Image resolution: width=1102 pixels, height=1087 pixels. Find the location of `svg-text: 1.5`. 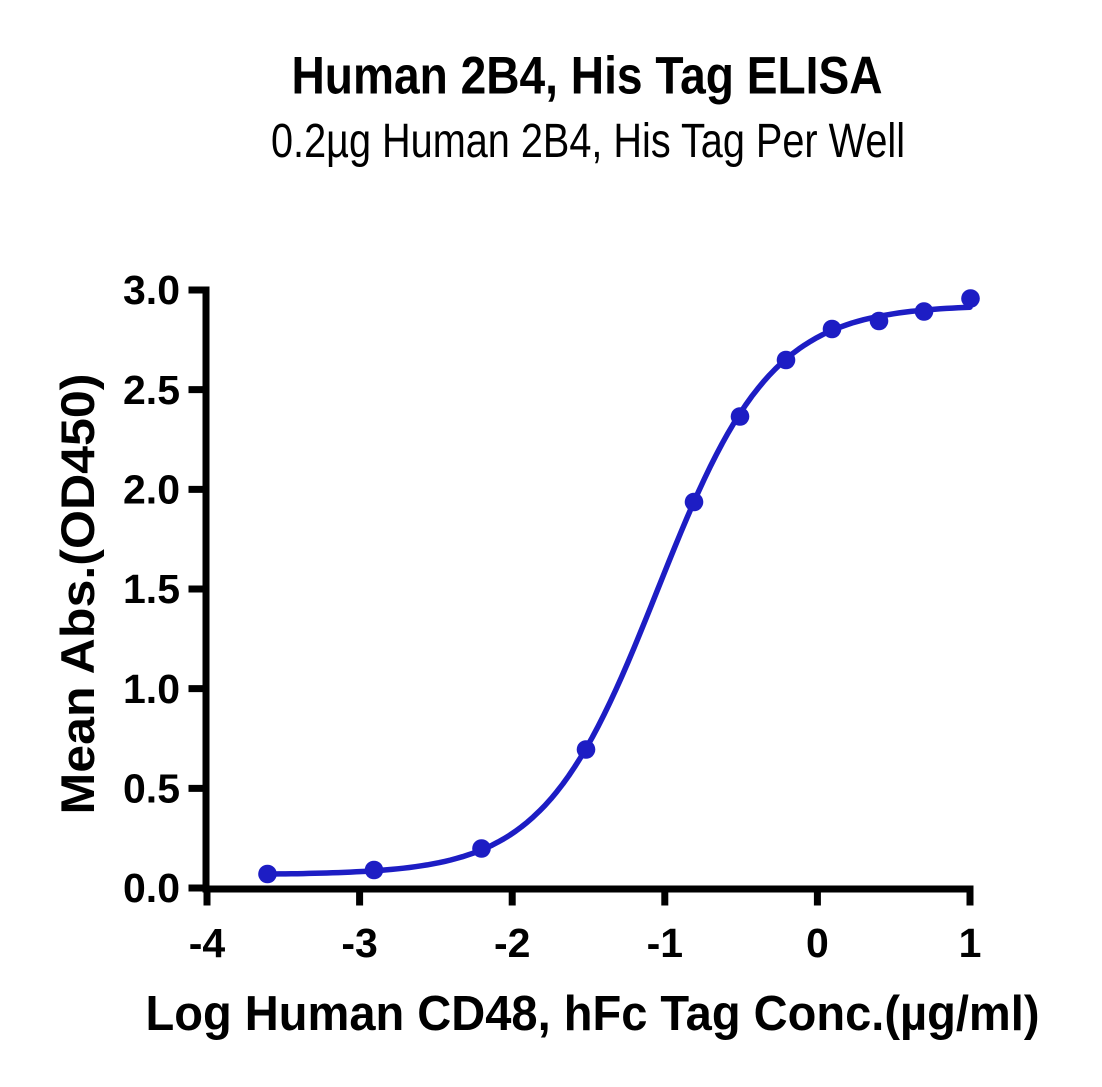

svg-text: 1.5 is located at coordinates (151, 589).